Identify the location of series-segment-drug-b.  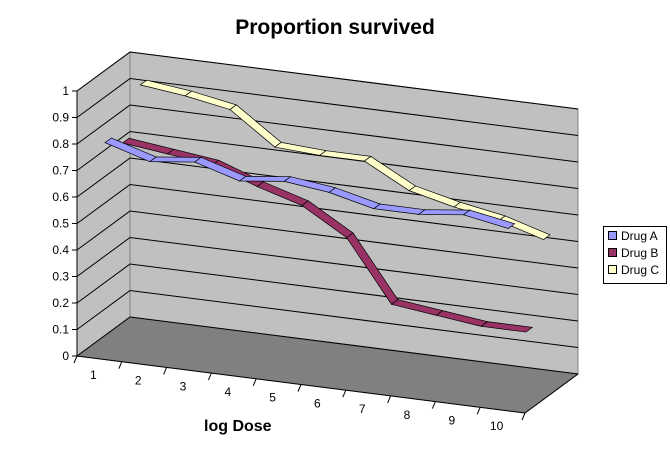
(507, 327).